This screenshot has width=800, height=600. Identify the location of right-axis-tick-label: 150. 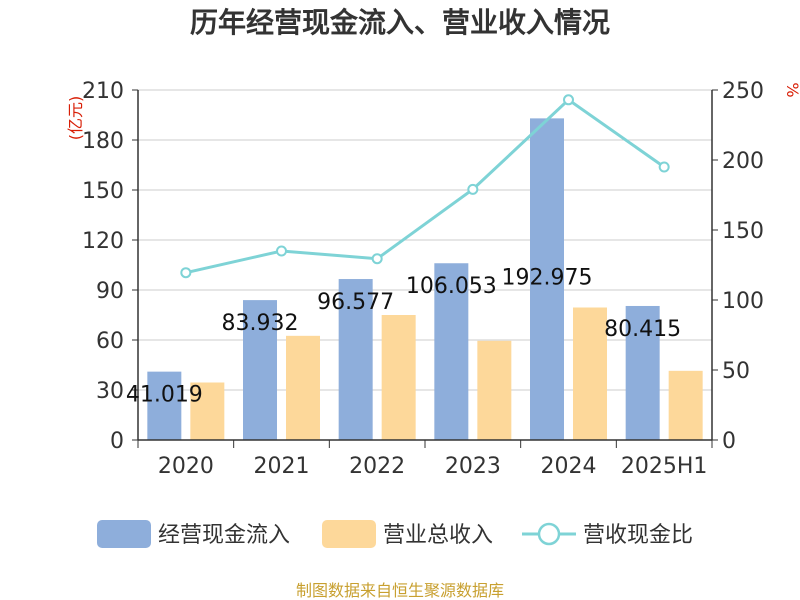
(743, 231).